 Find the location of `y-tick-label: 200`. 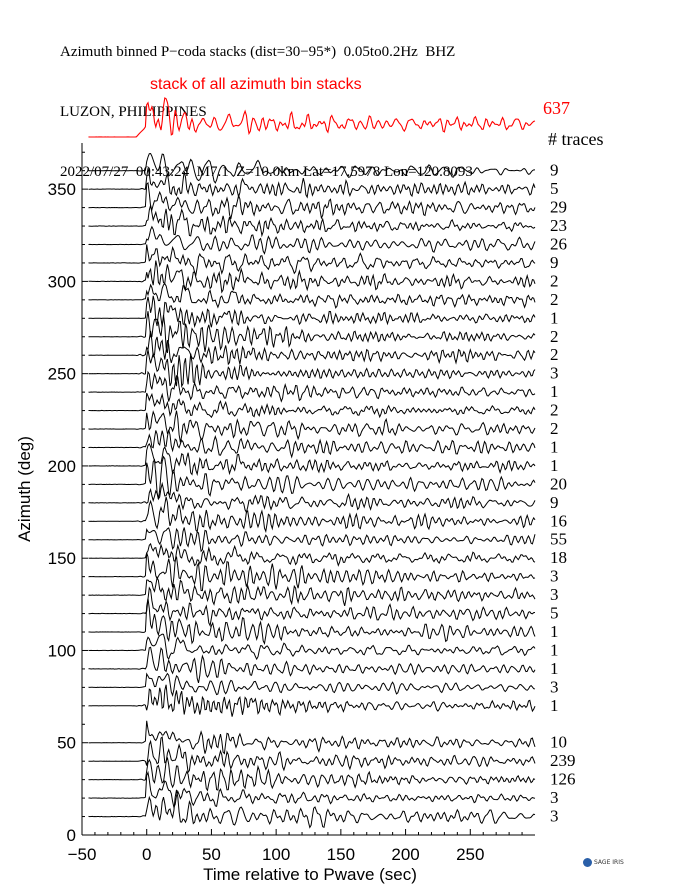

y-tick-label: 200 is located at coordinates (62, 466).